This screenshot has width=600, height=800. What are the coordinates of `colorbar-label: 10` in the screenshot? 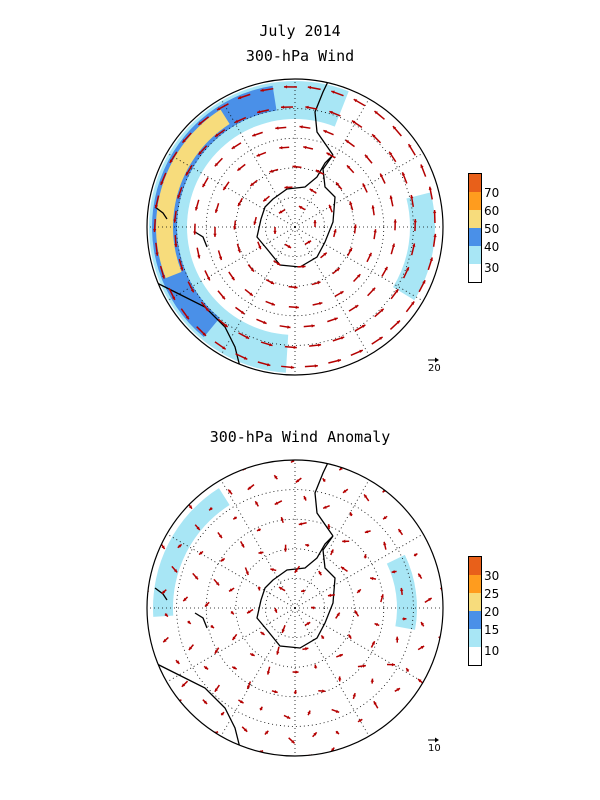 It's located at (492, 651).